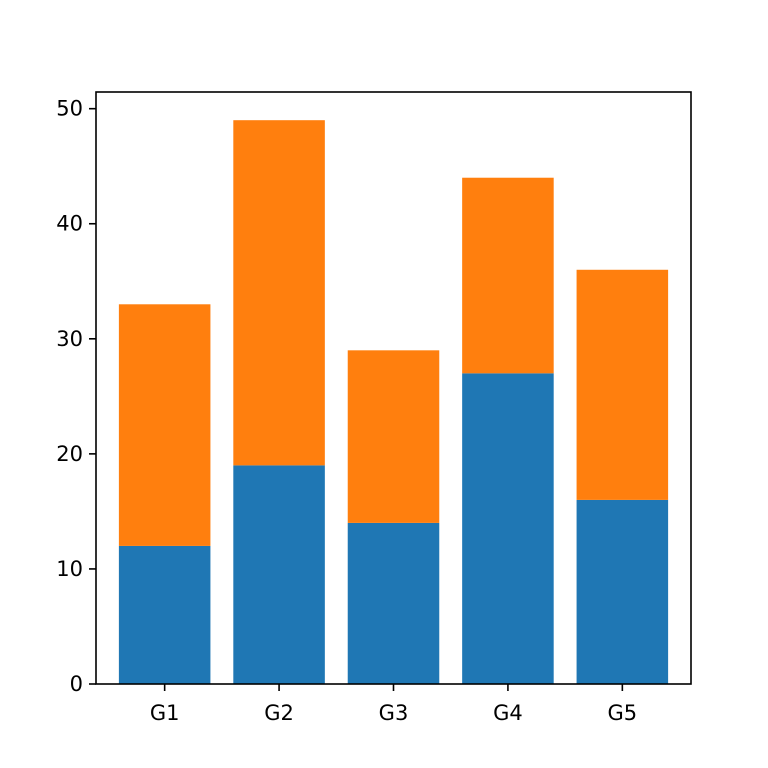  Describe the element at coordinates (69, 339) in the screenshot. I see `y-tick-label-30: 30` at that location.